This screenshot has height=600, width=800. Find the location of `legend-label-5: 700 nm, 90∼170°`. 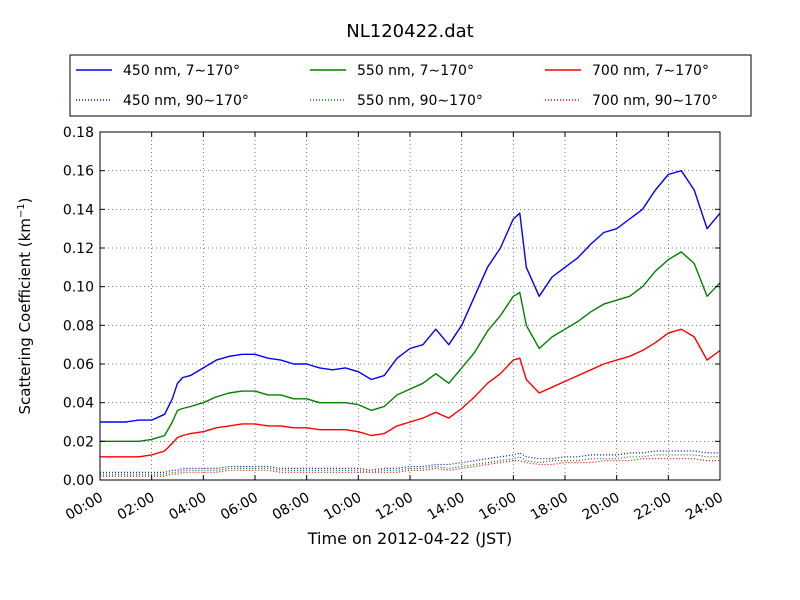

legend-label-5: 700 nm, 90∼170° is located at coordinates (655, 101).